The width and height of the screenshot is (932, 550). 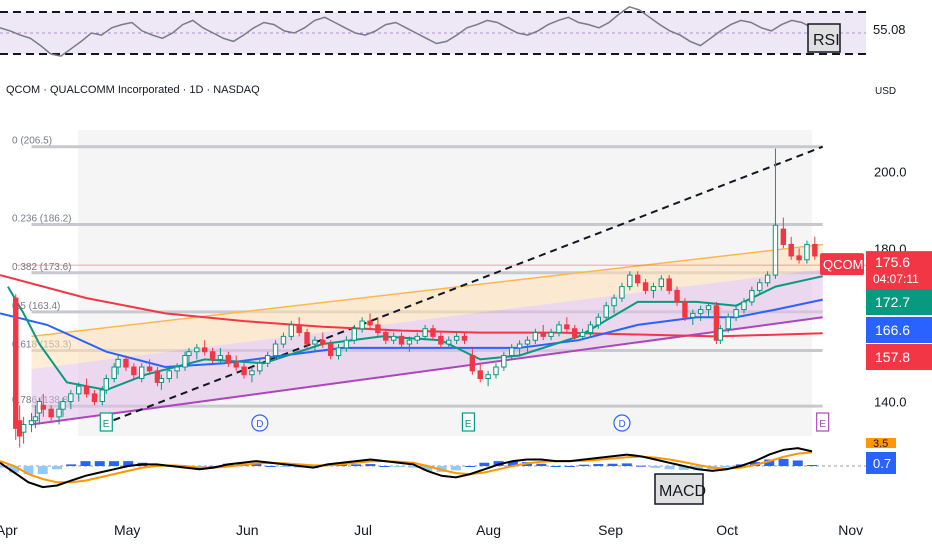 What do you see at coordinates (406, 31) in the screenshot?
I see `rsi-line` at bounding box center [406, 31].